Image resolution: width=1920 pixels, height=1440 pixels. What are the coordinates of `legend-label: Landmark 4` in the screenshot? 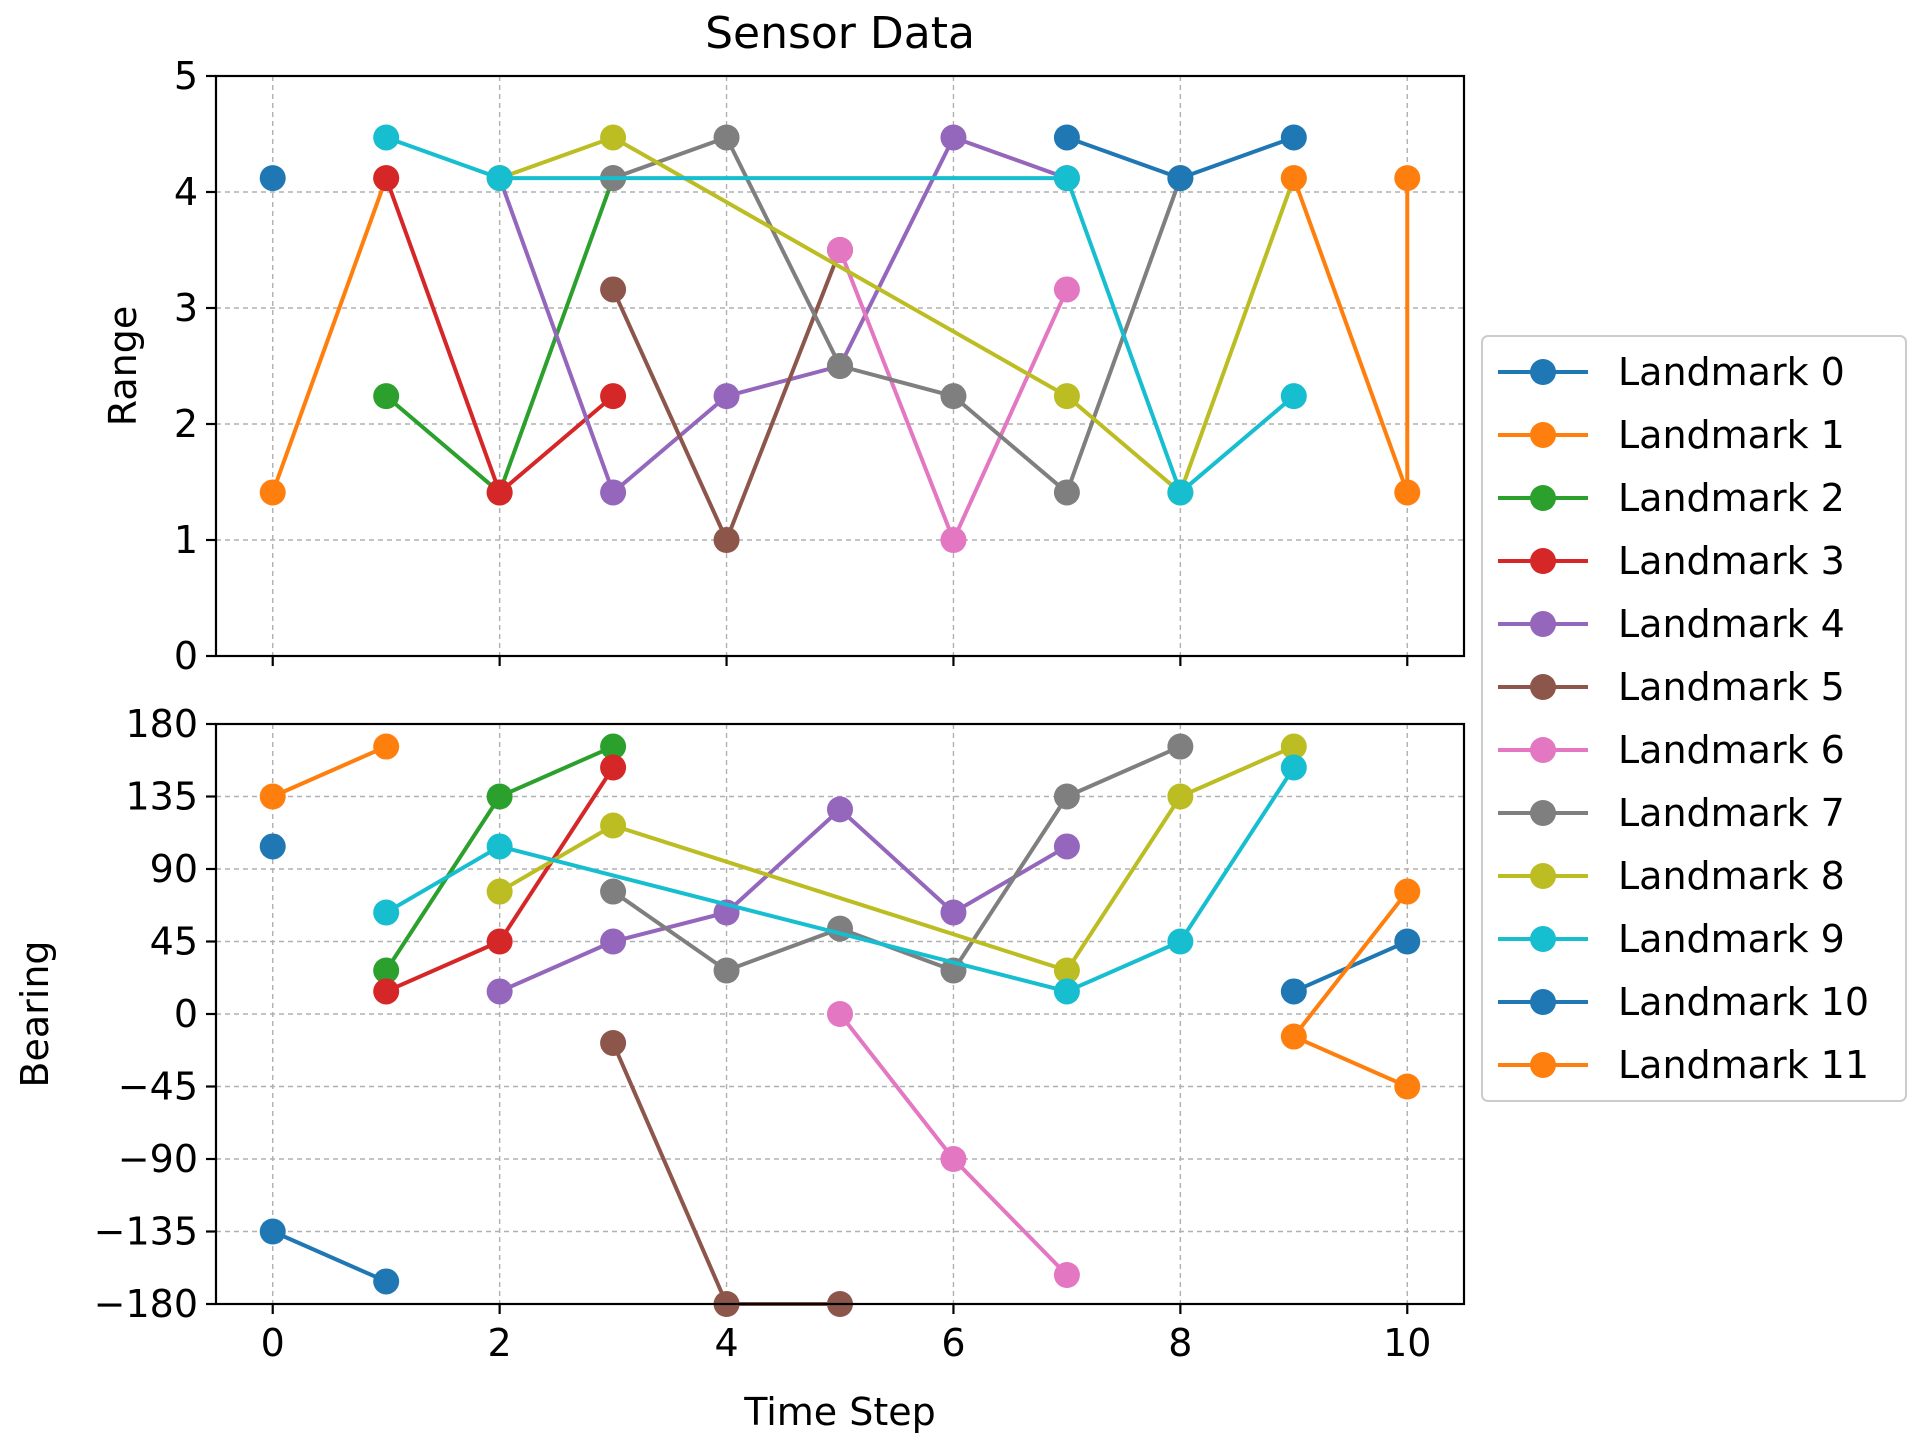 It's located at (1731, 624).